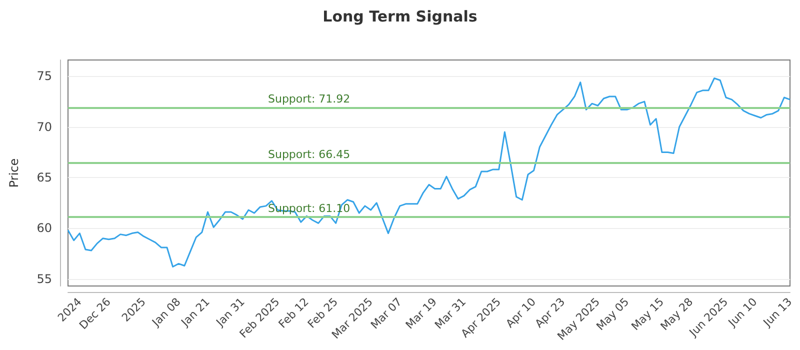 The image size is (800, 350). I want to click on y-tick-label: 60, so click(44, 228).